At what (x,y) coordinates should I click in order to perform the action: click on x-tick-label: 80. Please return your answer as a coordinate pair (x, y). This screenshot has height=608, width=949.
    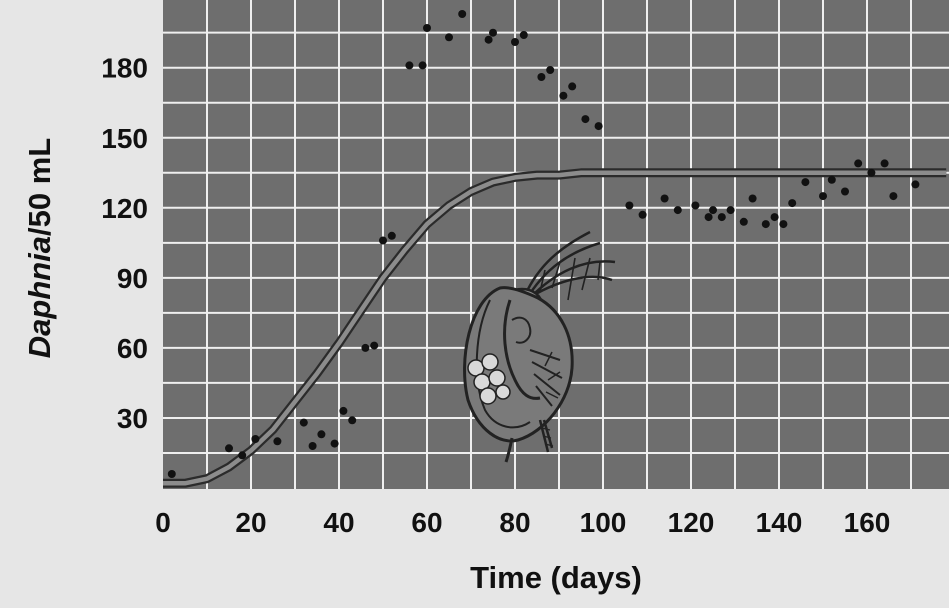
    Looking at the image, I should click on (514, 522).